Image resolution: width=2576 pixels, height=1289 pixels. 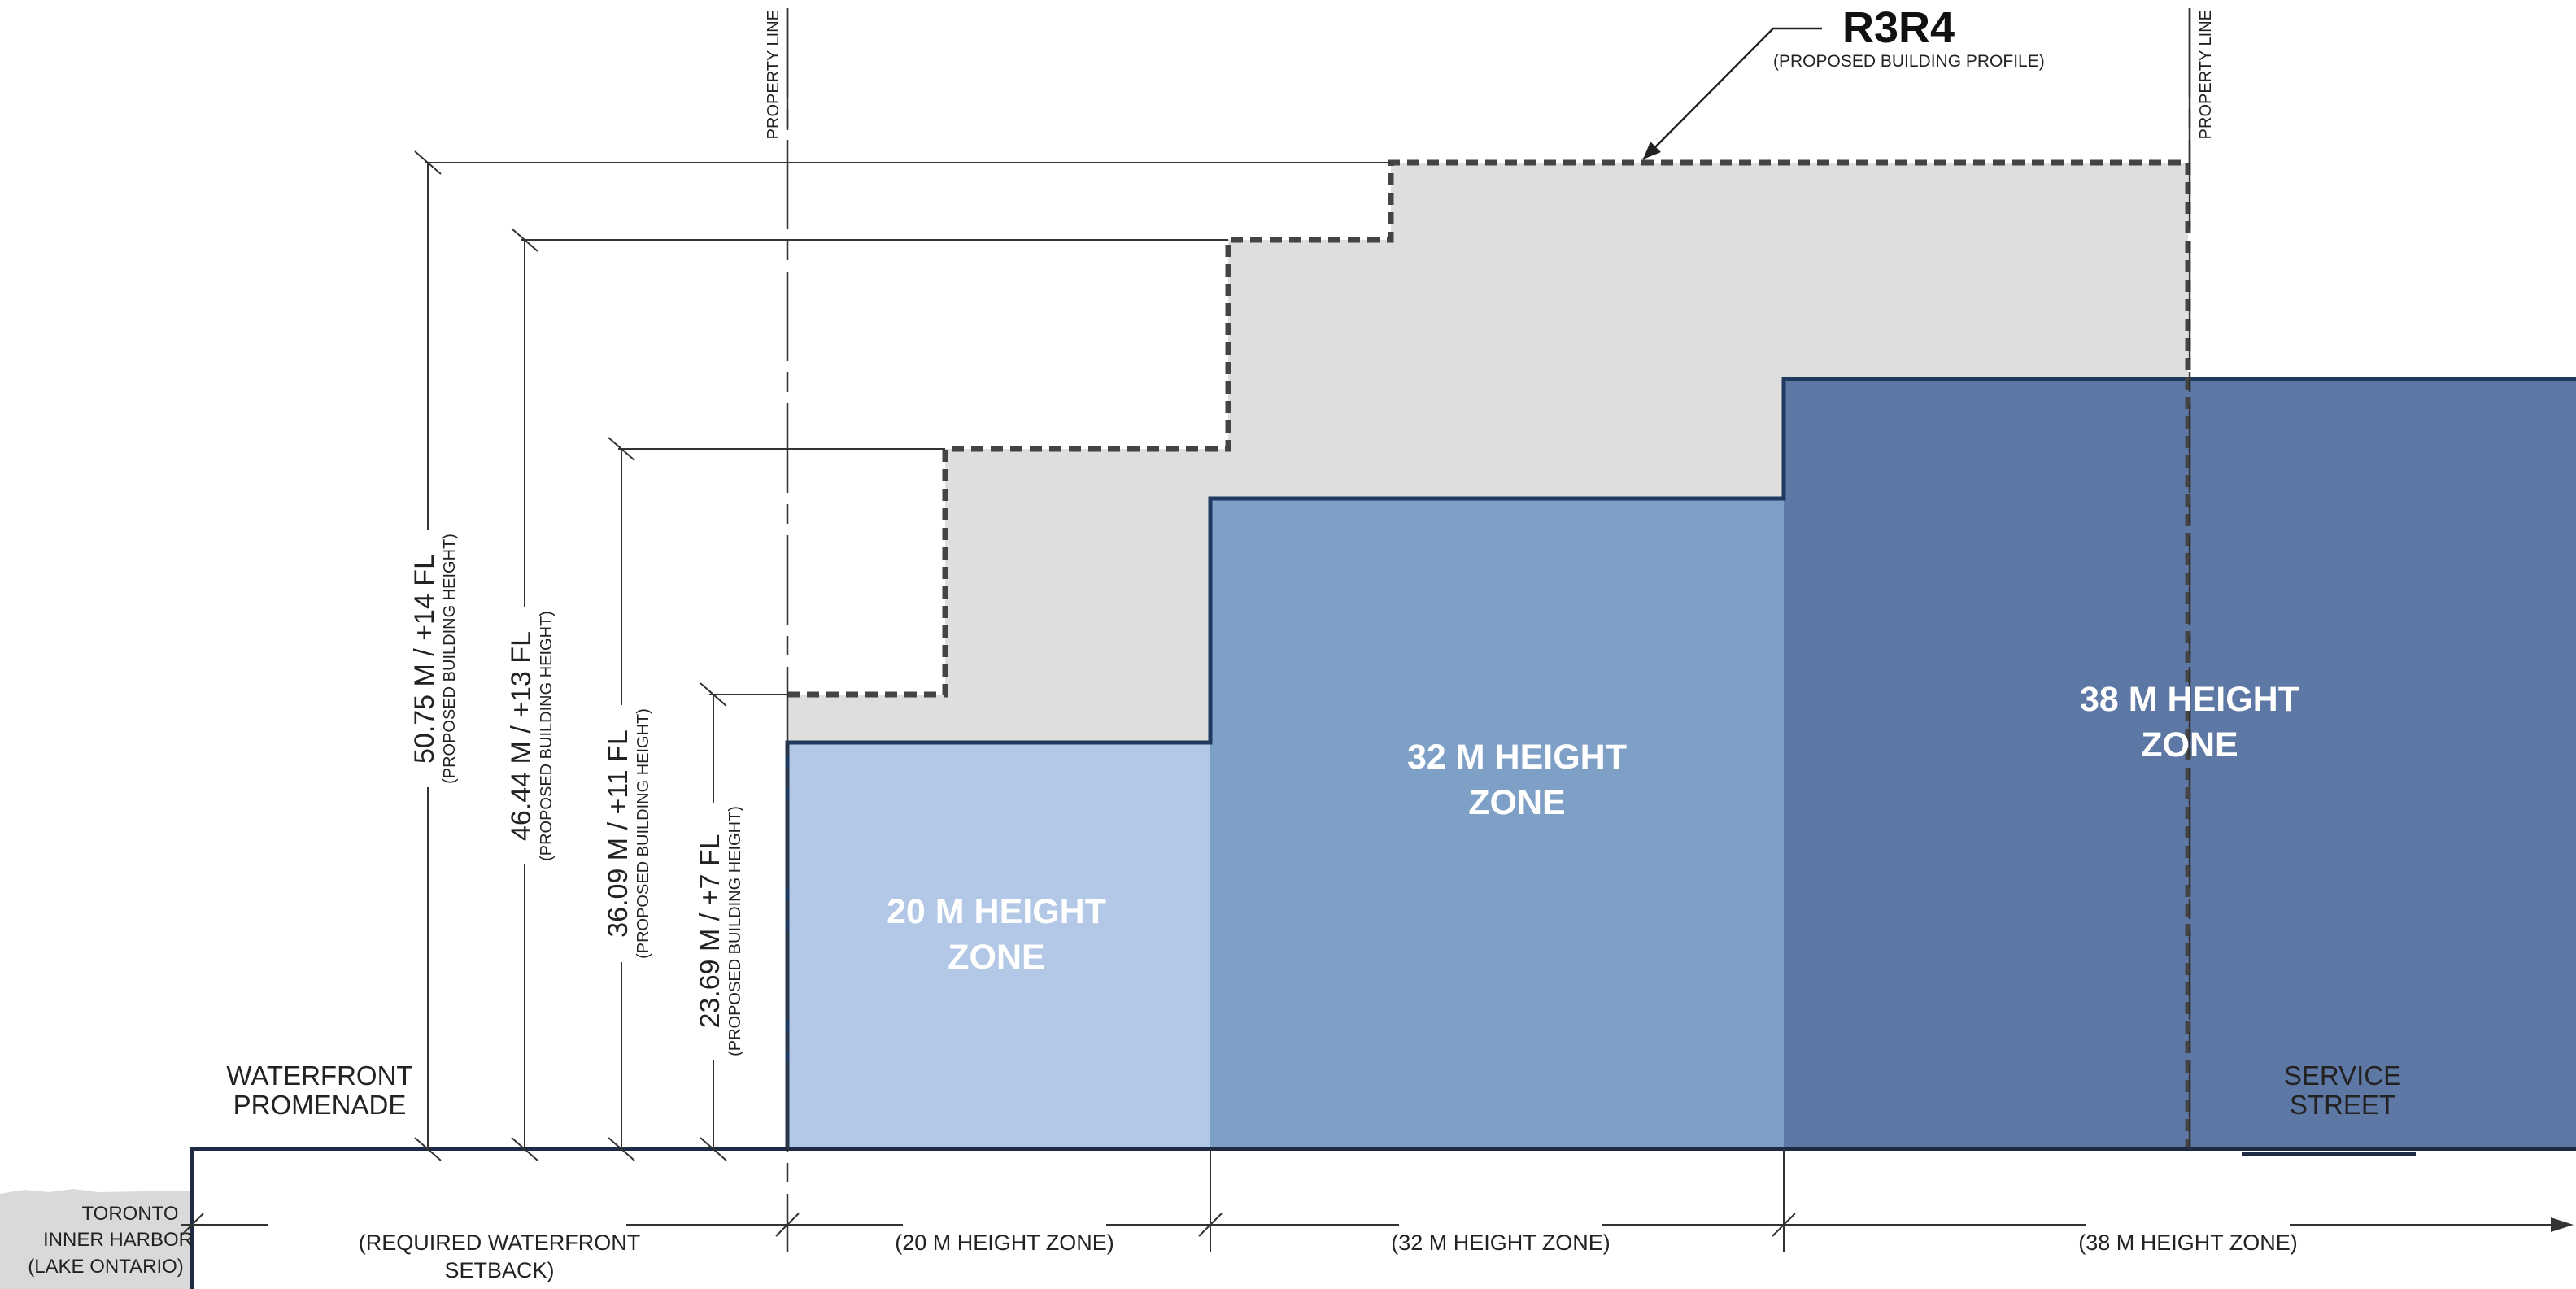 What do you see at coordinates (521, 736) in the screenshot?
I see `svg-text: 46.44 M / +13 FL` at bounding box center [521, 736].